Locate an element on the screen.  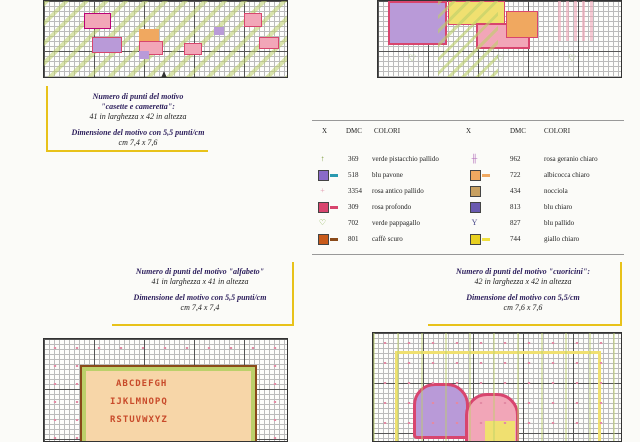
legend-row: 309 rosa profondo is located at coordinates (387, 207).